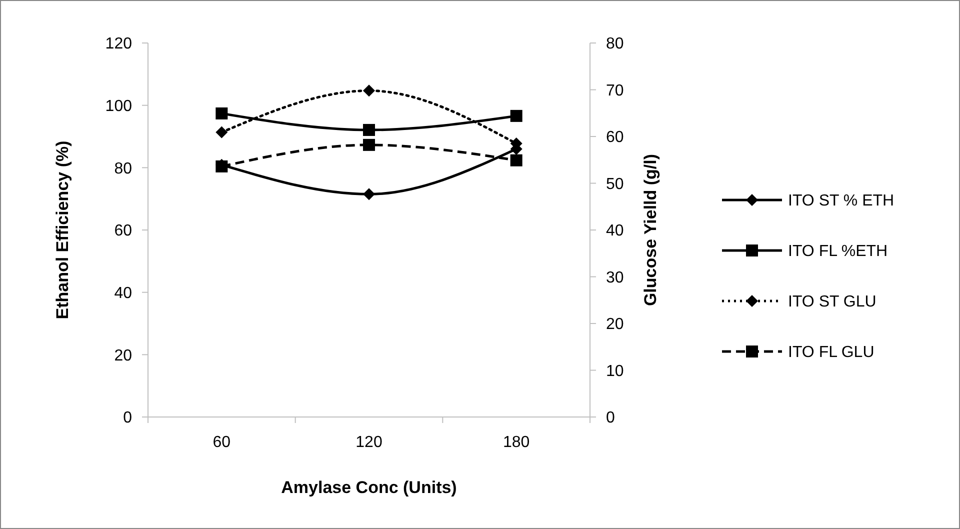 This screenshot has width=960, height=529. I want to click on legend-label: ITO ST % ETH, so click(841, 201).